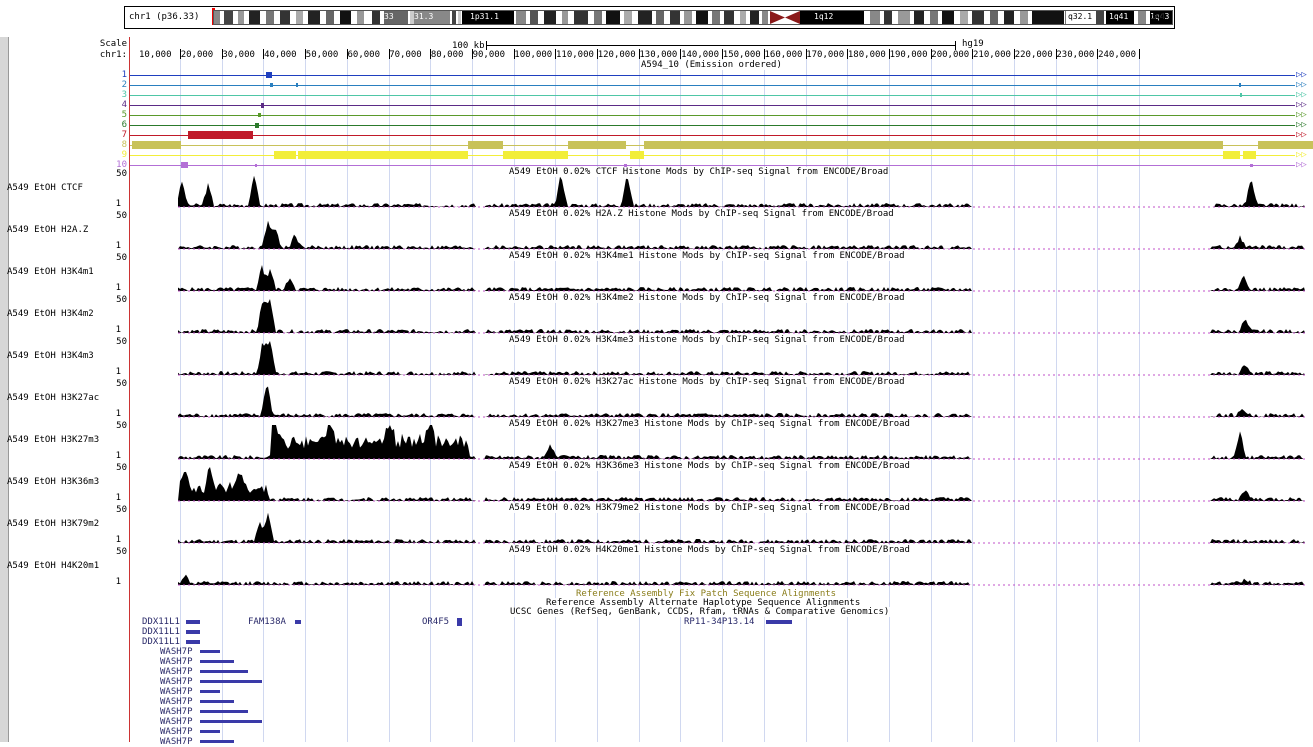 The image size is (1313, 747). I want to click on signal-track-label: A549 EtOH CTCF, so click(45, 188).